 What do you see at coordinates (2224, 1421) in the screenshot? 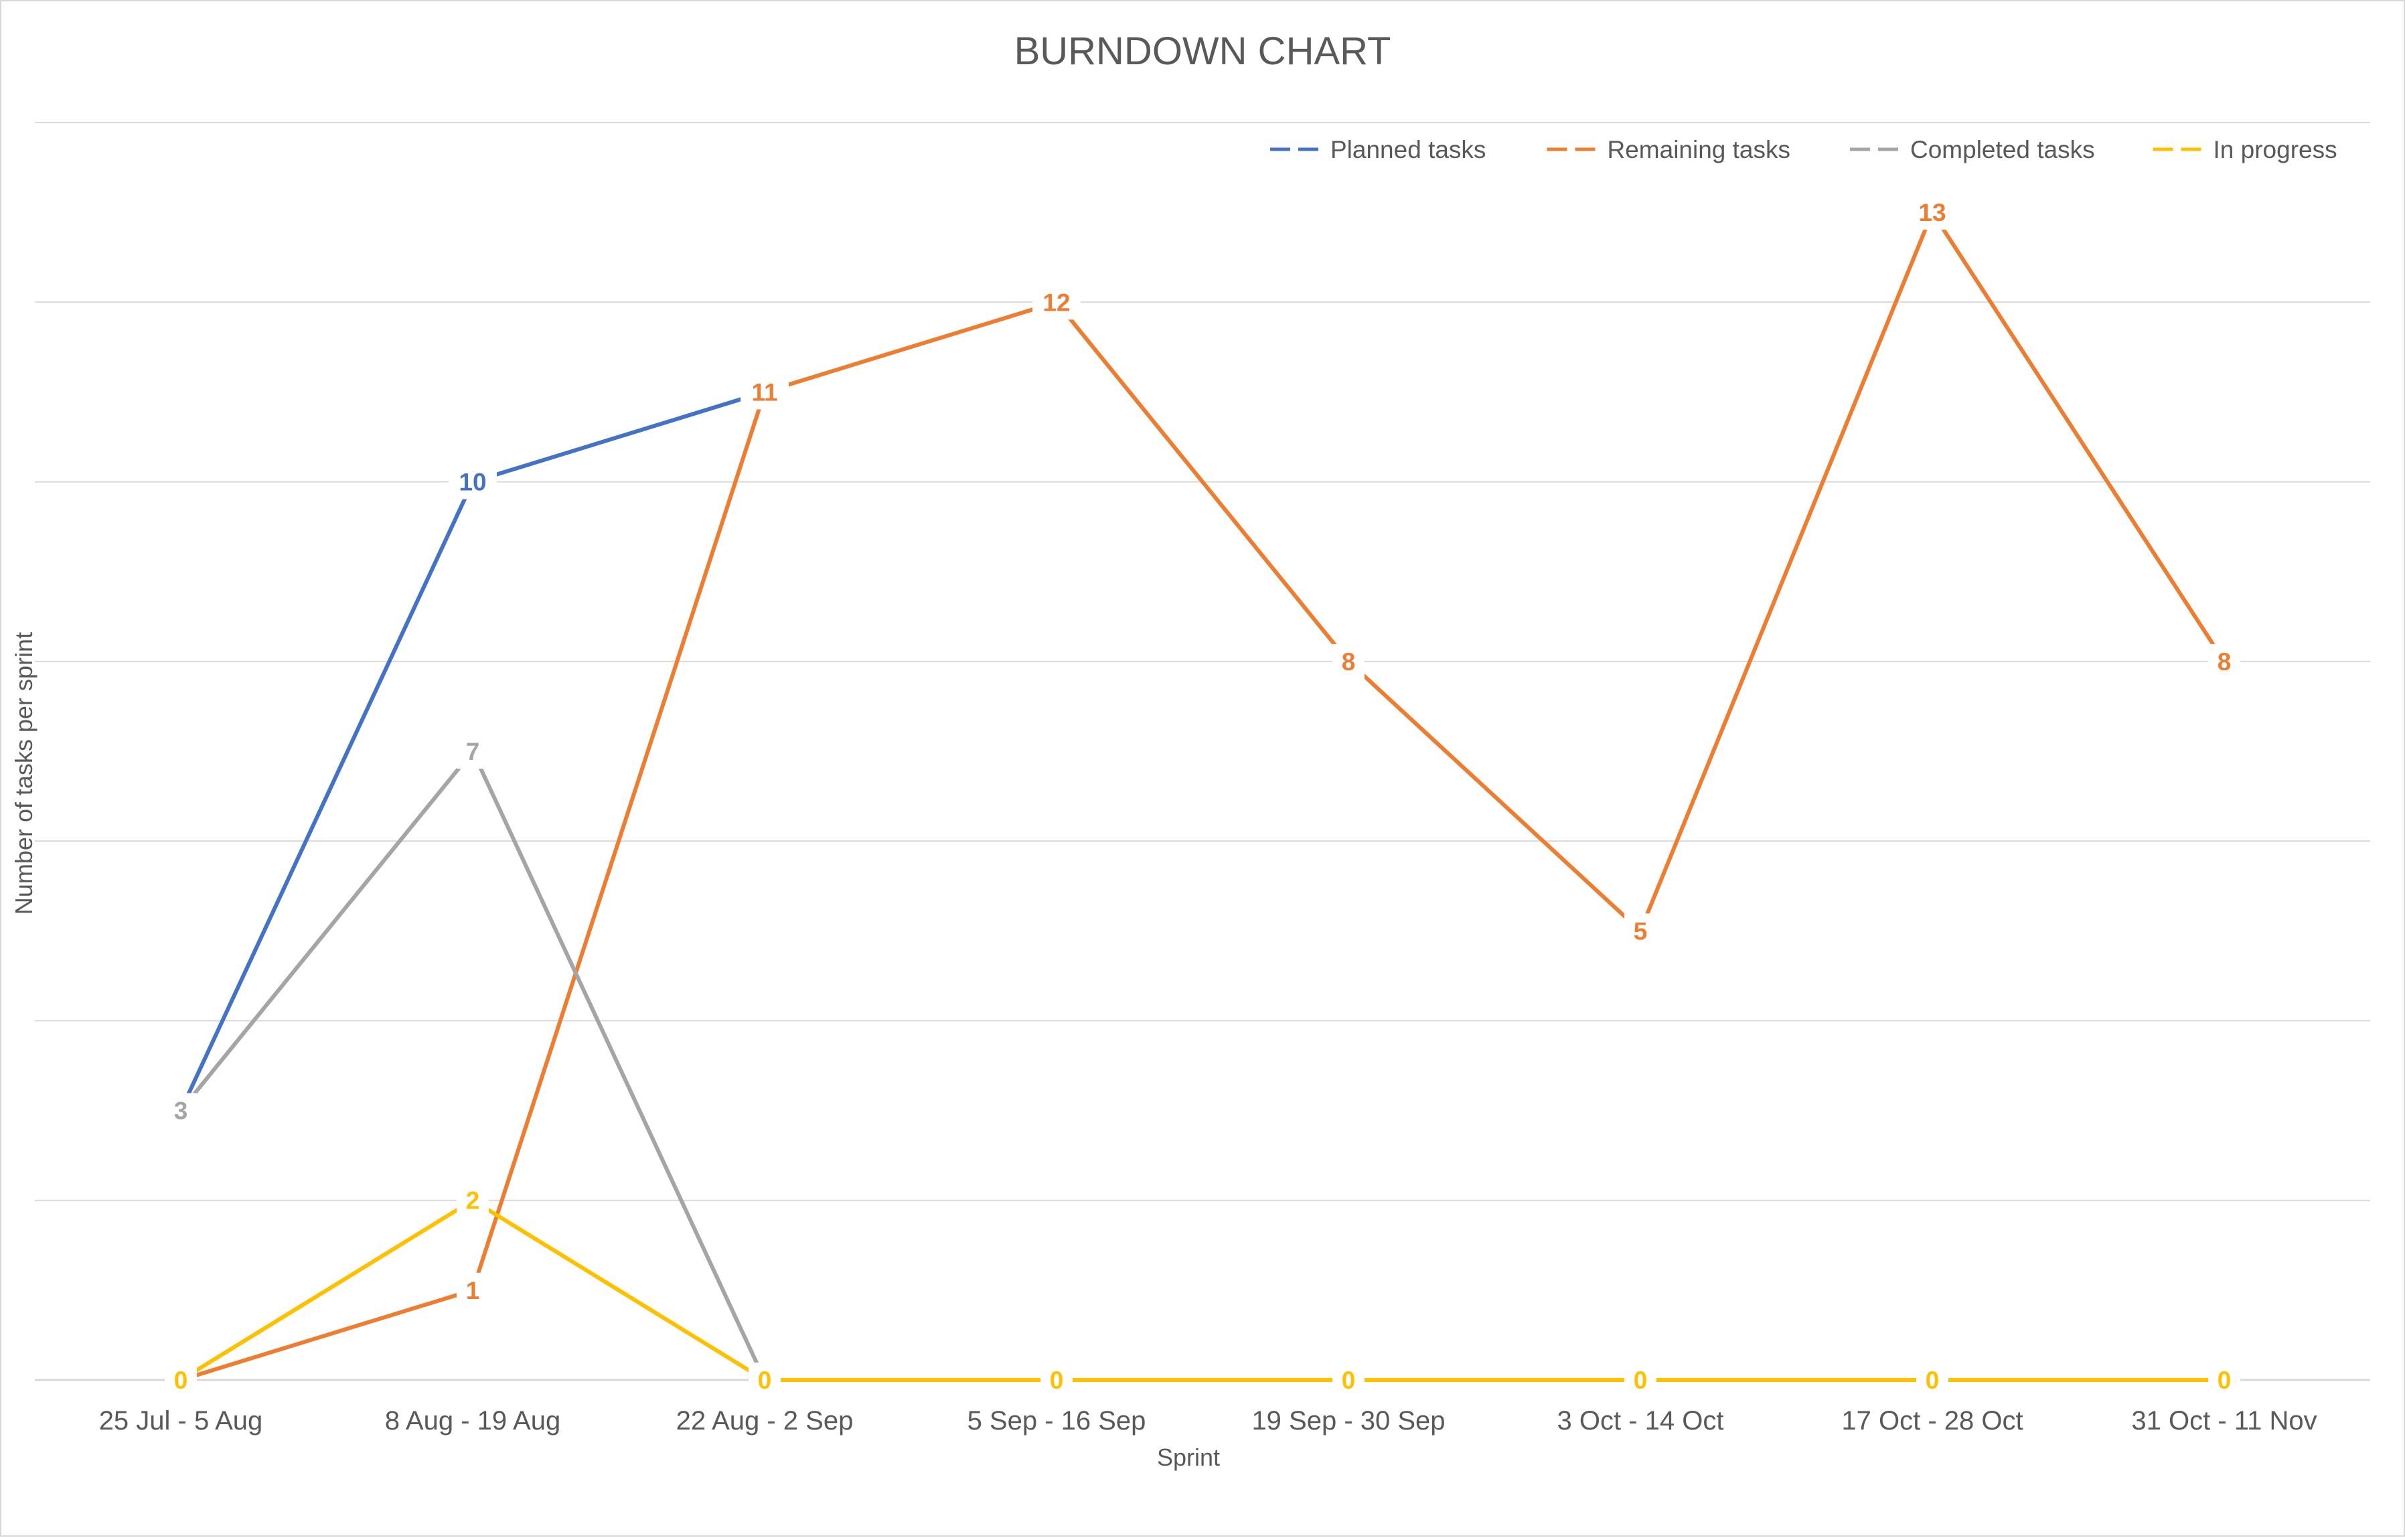
I see `x-tick-label: 31 Oct - 11 Nov` at bounding box center [2224, 1421].